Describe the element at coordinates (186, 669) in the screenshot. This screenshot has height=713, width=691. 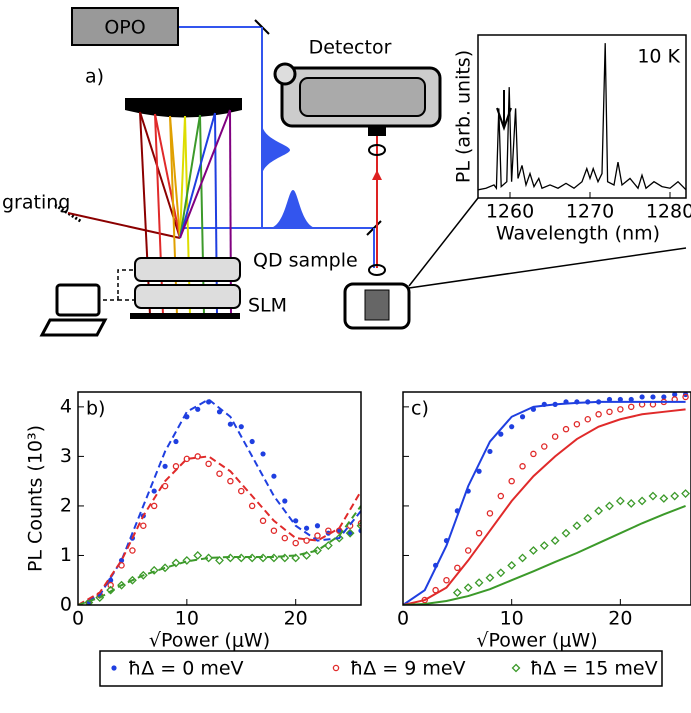
I see `legend-label: ħΔ = 0 meV` at that location.